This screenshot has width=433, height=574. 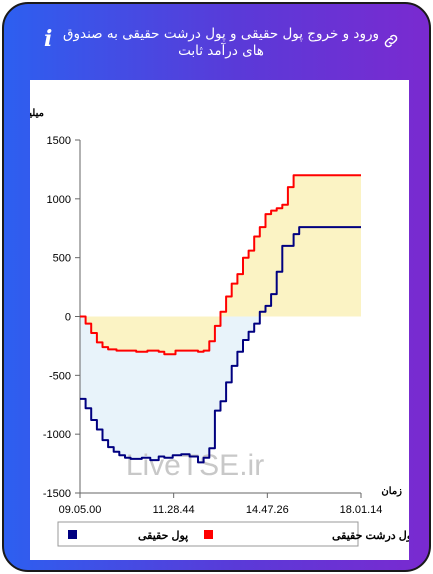 I want to click on link-icon, so click(x=391, y=41).